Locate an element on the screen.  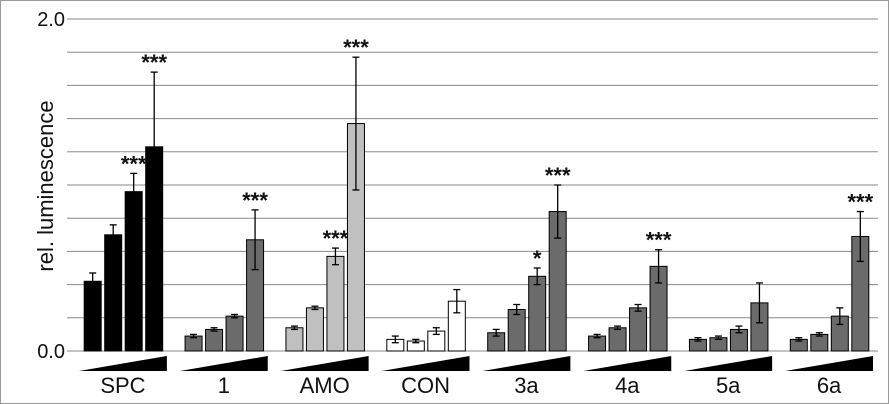
category-label-1: 1 is located at coordinates (224, 385).